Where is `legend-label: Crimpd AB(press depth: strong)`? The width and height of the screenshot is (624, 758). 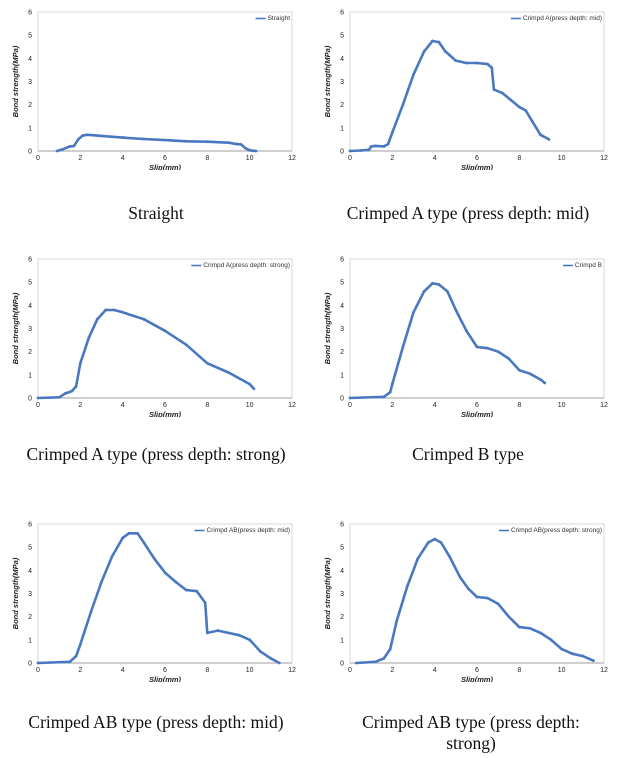
legend-label: Crimpd AB(press depth: strong) is located at coordinates (556, 530).